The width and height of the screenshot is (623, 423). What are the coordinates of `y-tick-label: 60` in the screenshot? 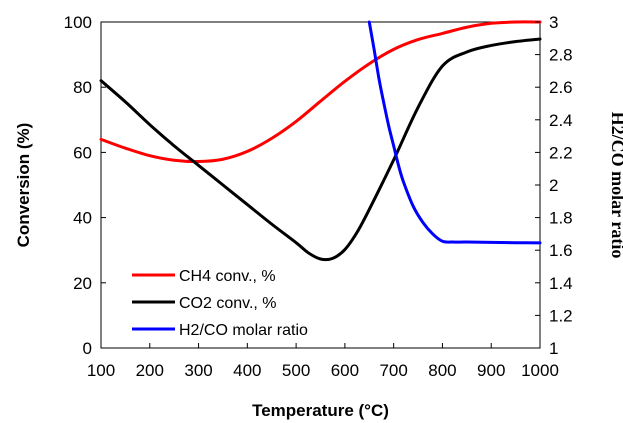 It's located at (82, 152).